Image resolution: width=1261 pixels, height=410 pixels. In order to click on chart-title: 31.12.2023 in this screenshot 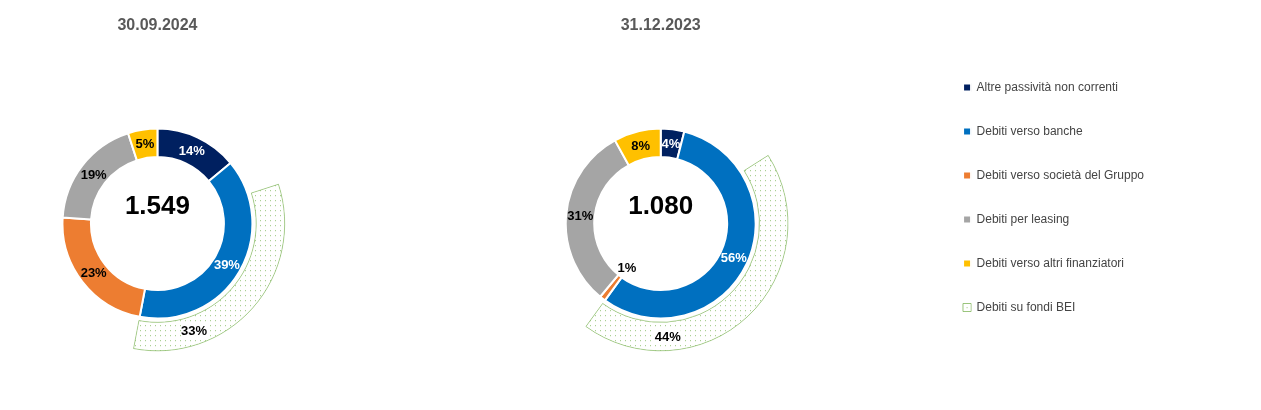, I will do `click(660, 25)`.